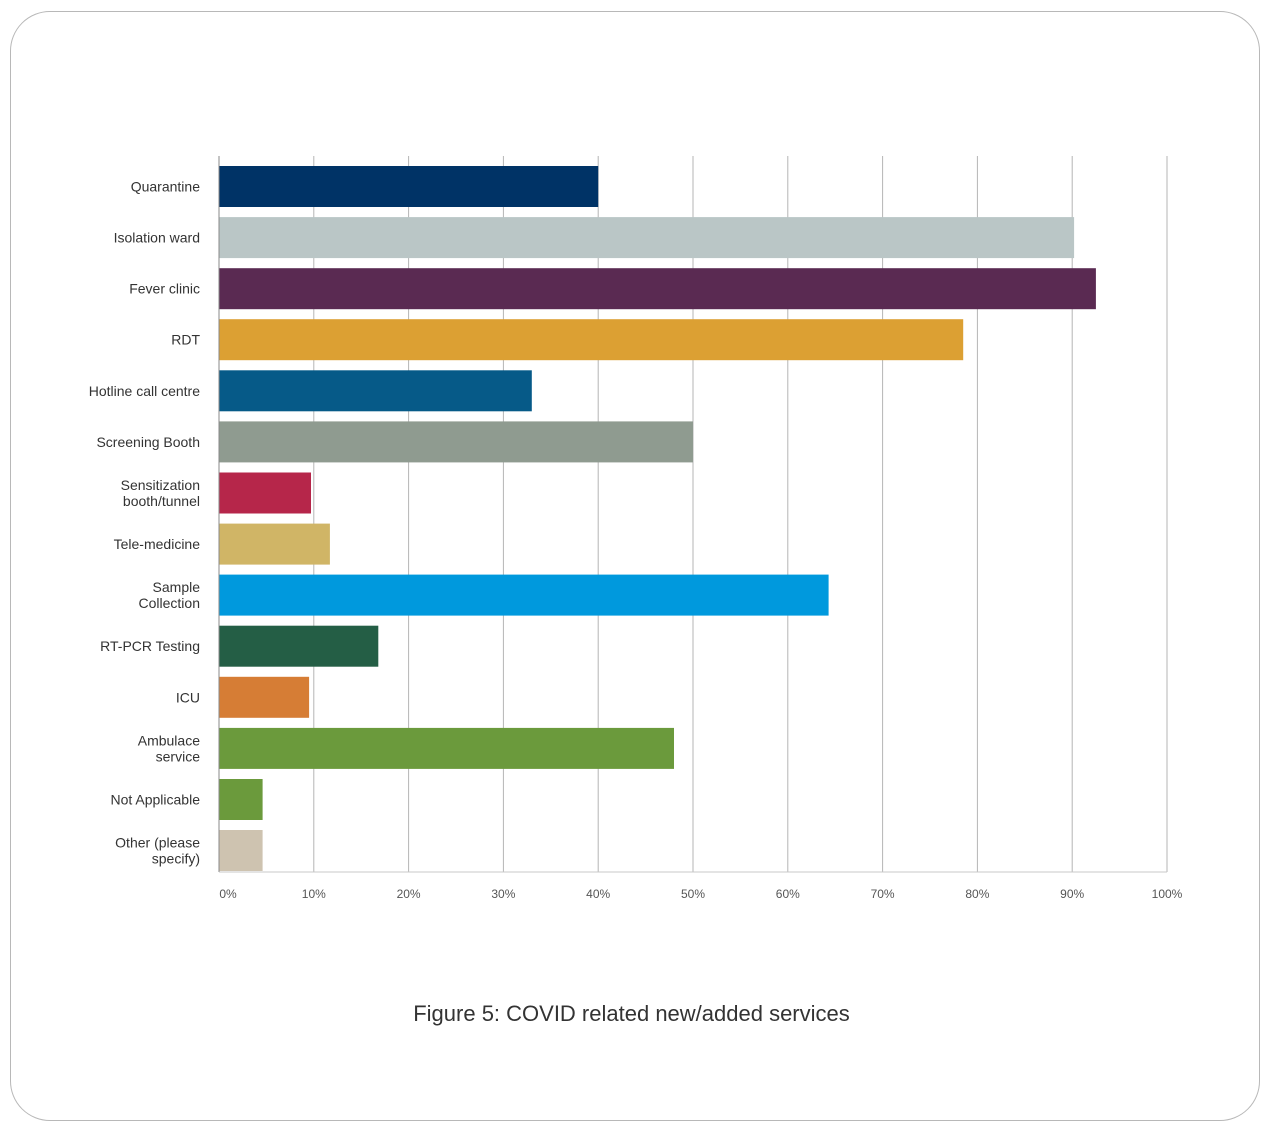 The image size is (1263, 1121). What do you see at coordinates (693, 894) in the screenshot?
I see `x-tick-label: 50%` at bounding box center [693, 894].